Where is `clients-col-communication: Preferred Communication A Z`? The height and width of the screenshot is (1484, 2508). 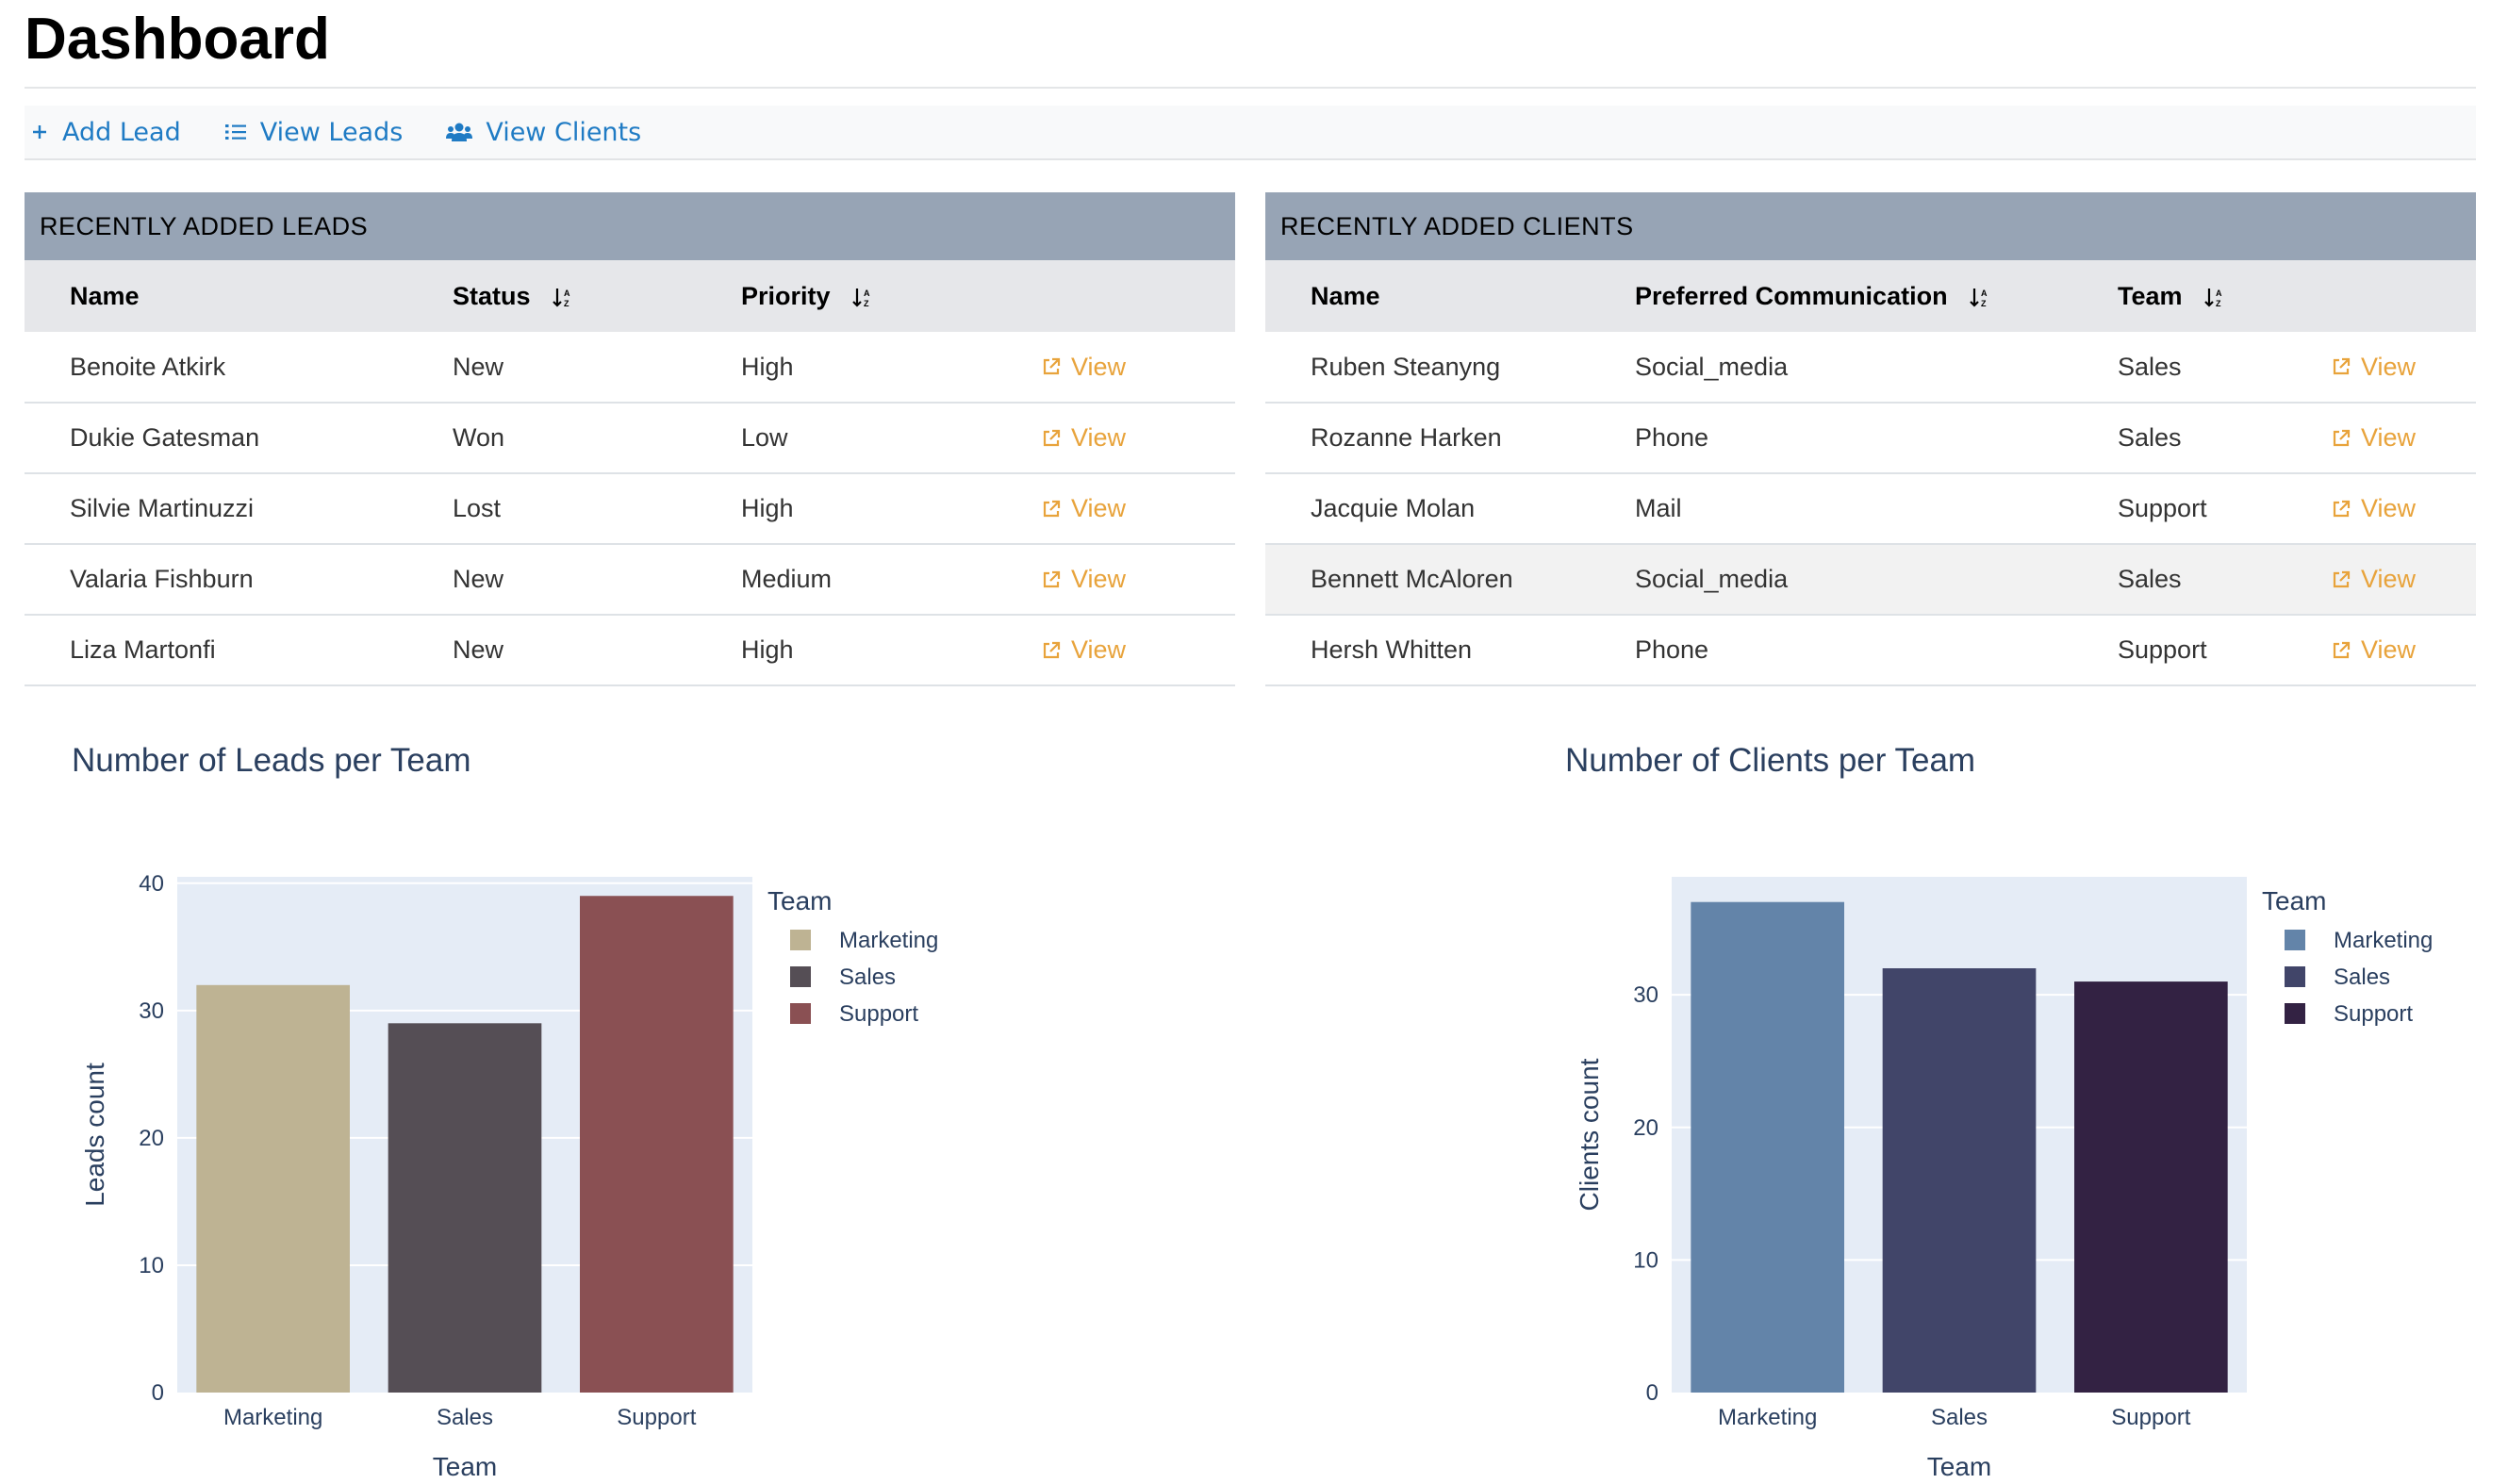 clients-col-communication: Preferred Communication A Z is located at coordinates (1876, 296).